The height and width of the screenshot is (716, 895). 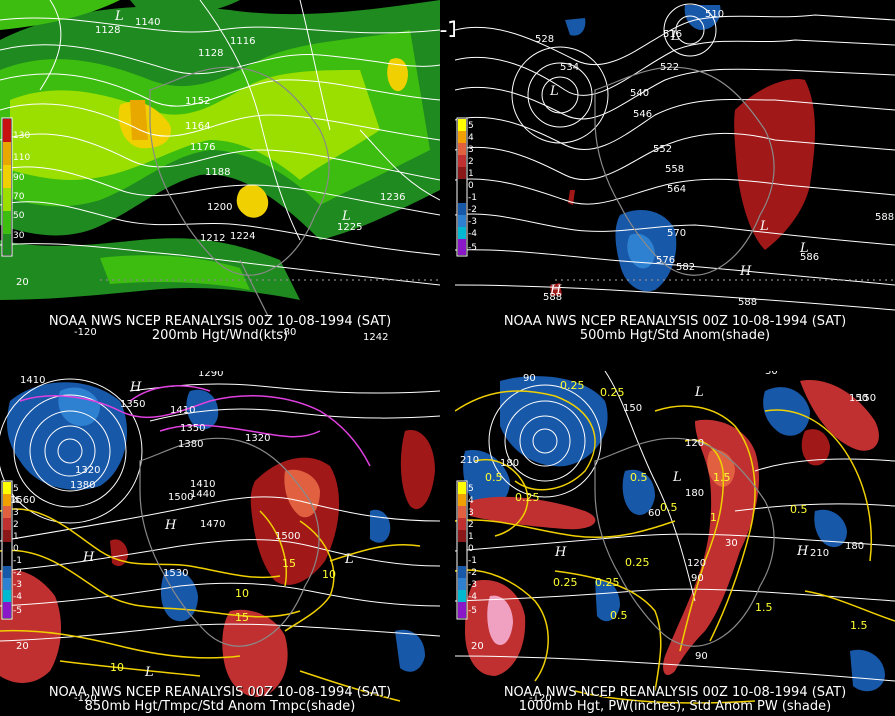 I want to click on svg-text: 564, so click(x=676, y=189).